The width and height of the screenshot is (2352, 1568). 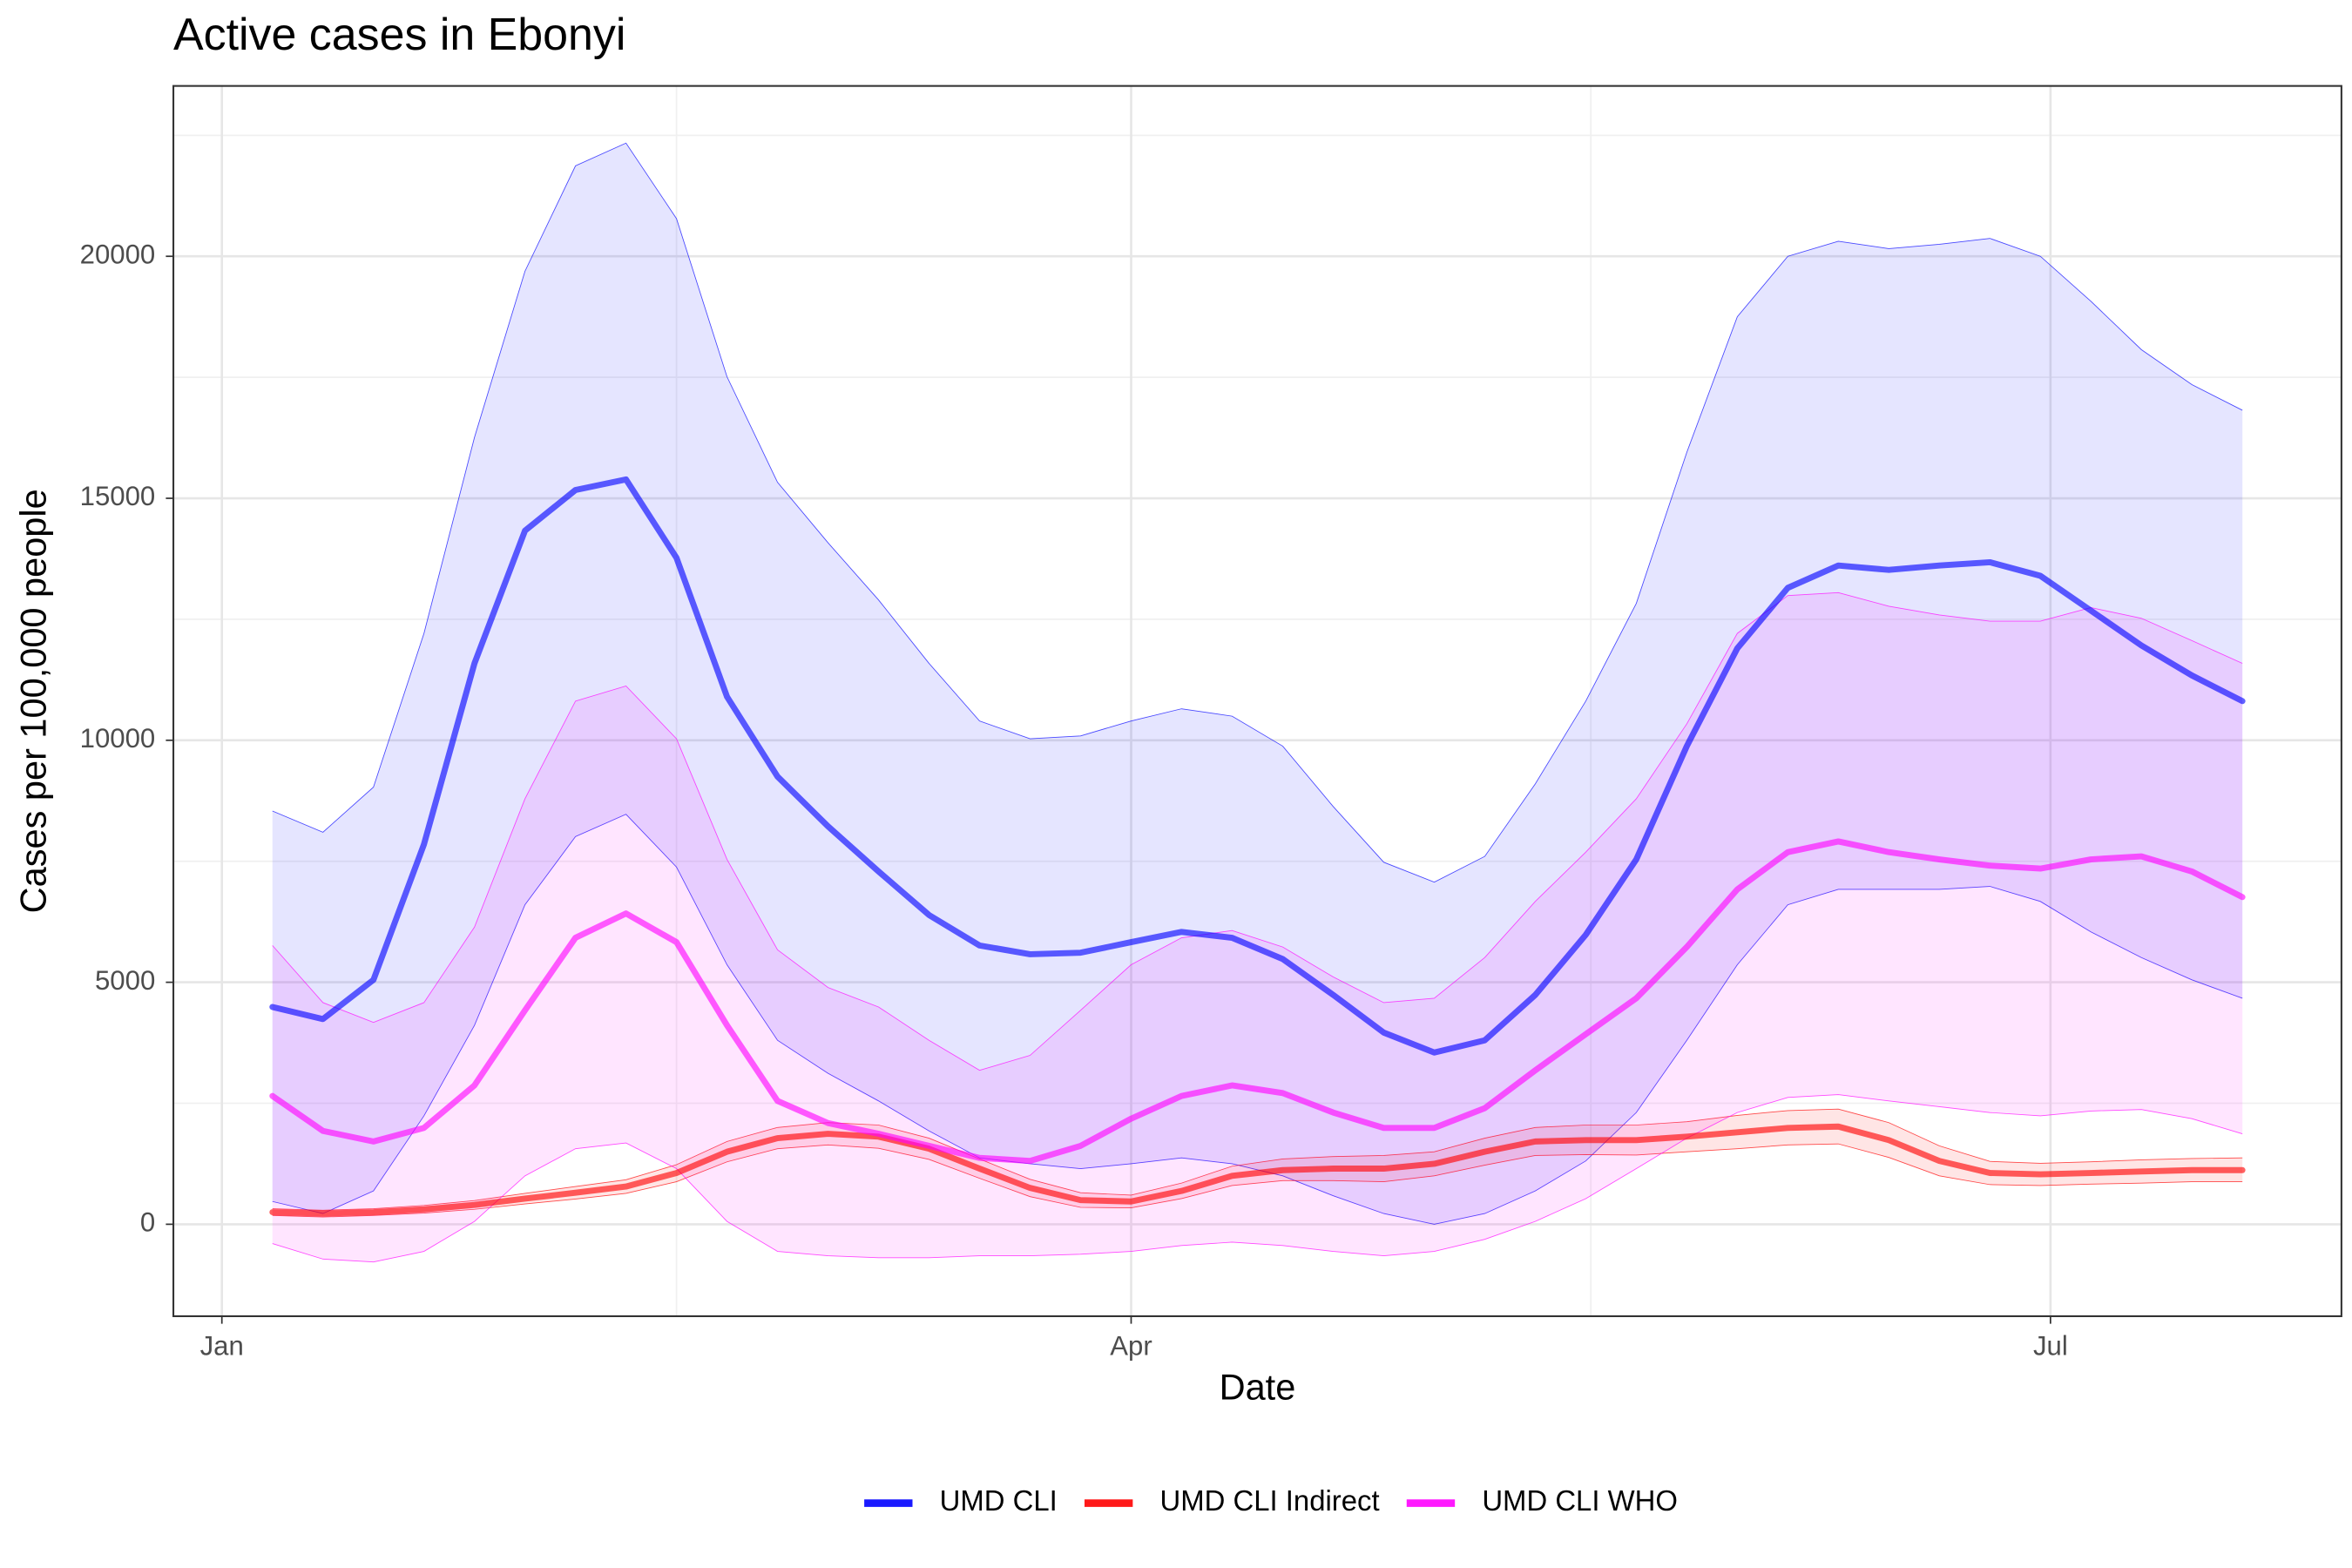 I want to click on x-axis-title: Date, so click(x=1258, y=1388).